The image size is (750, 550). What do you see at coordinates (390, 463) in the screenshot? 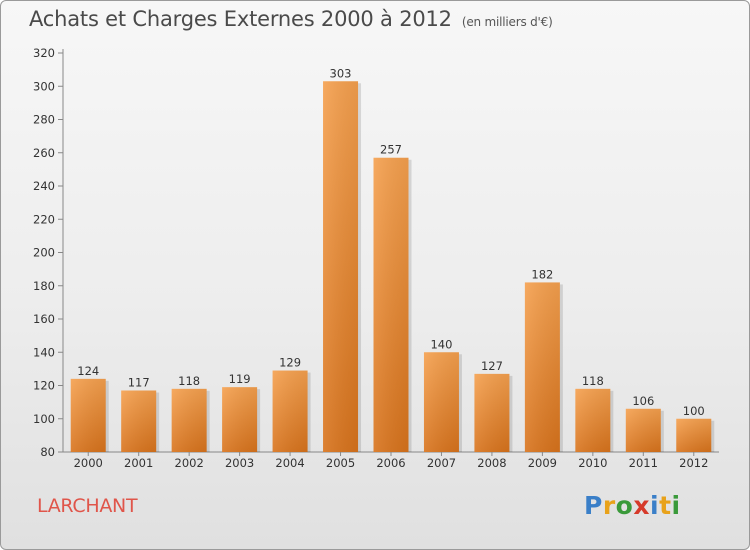
I see `x-tick-label: 2006` at bounding box center [390, 463].